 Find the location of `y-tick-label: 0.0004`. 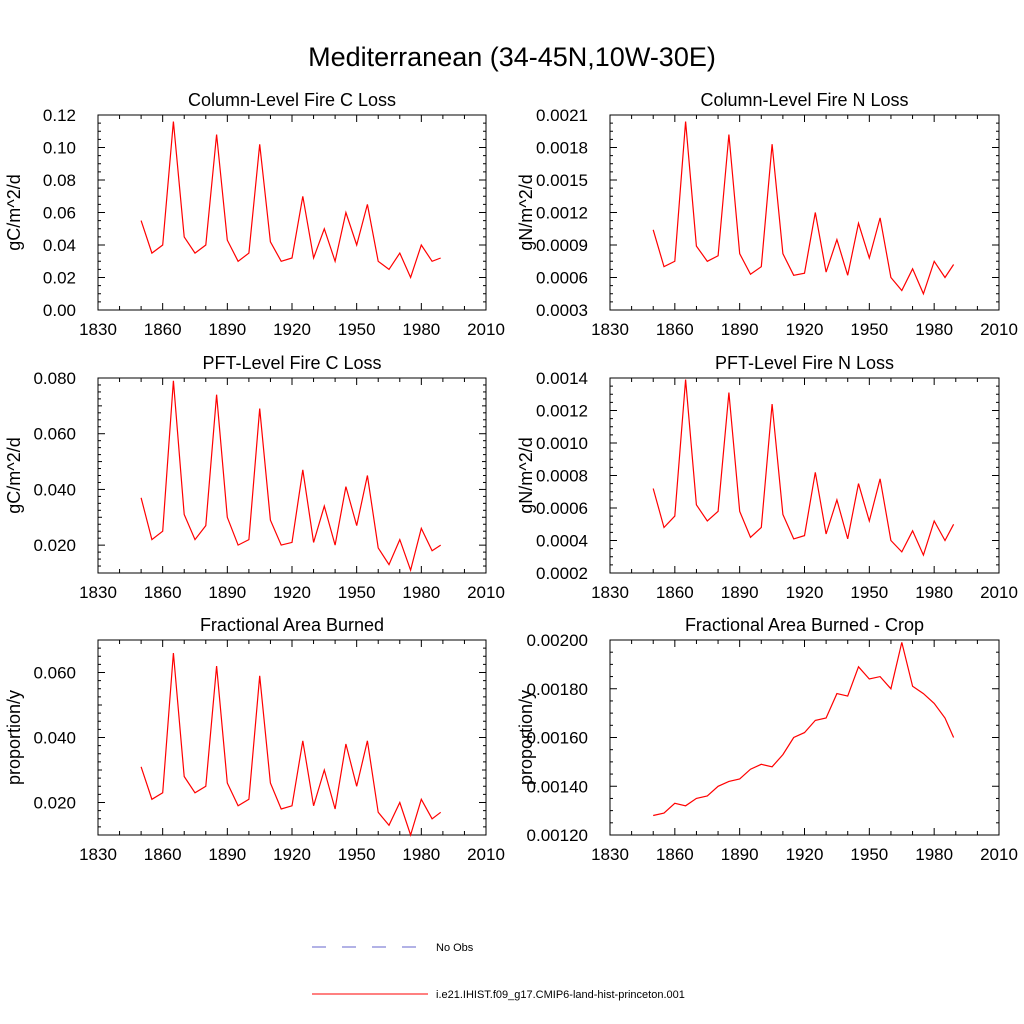

y-tick-label: 0.0004 is located at coordinates (562, 541).